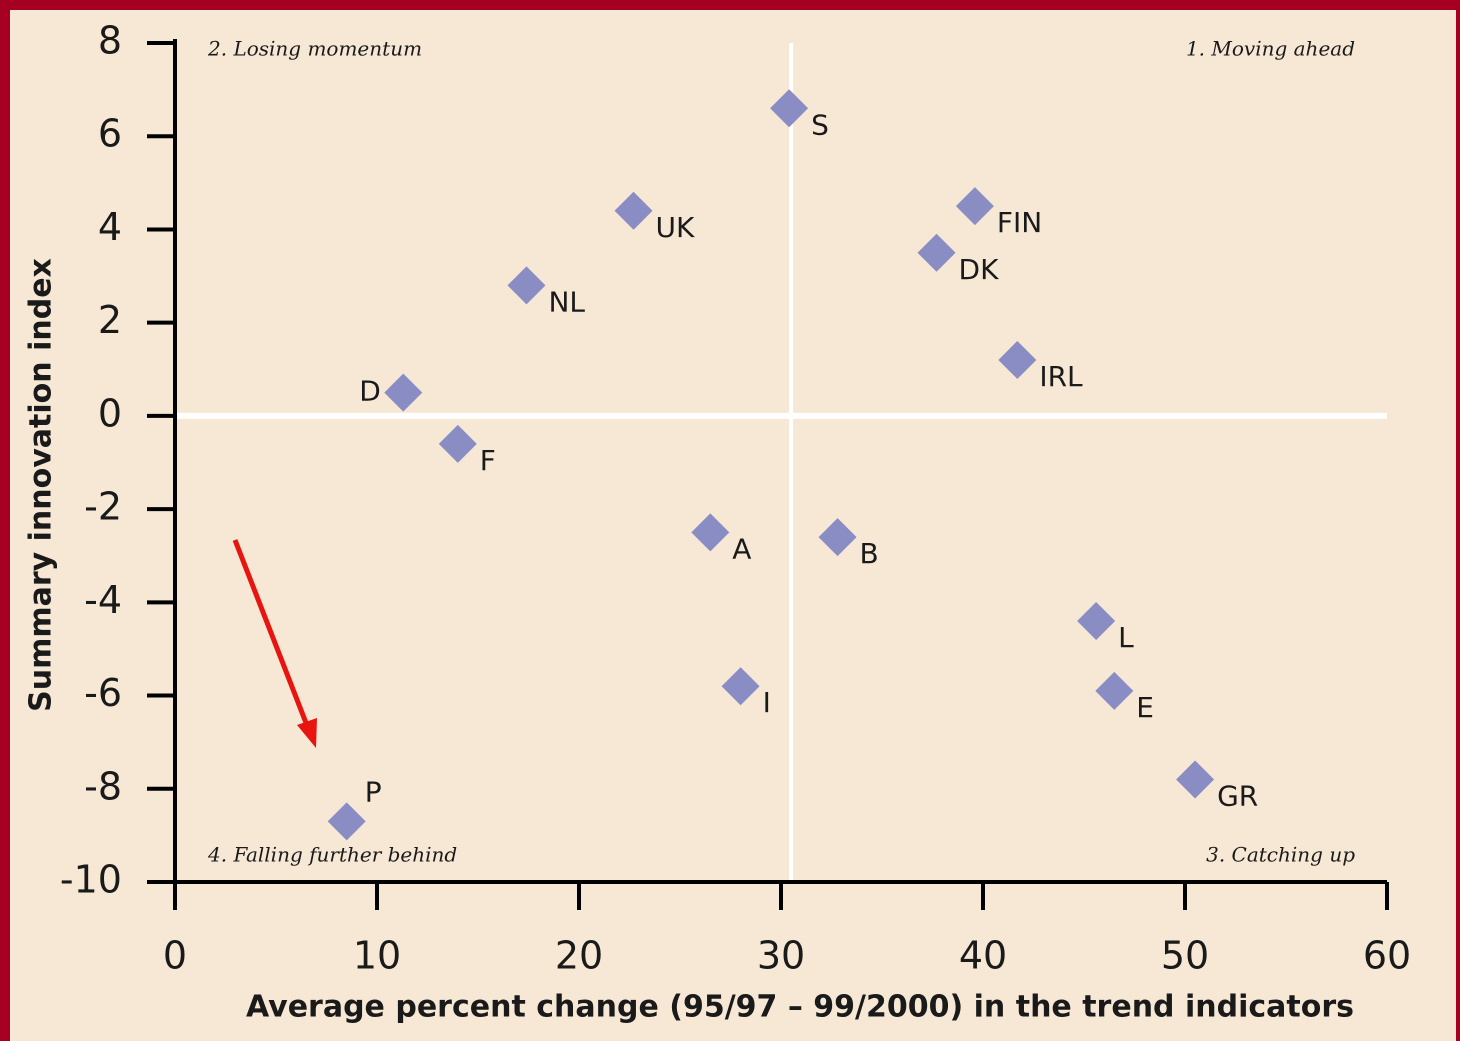  I want to click on y-tick-label: 8, so click(110, 41).